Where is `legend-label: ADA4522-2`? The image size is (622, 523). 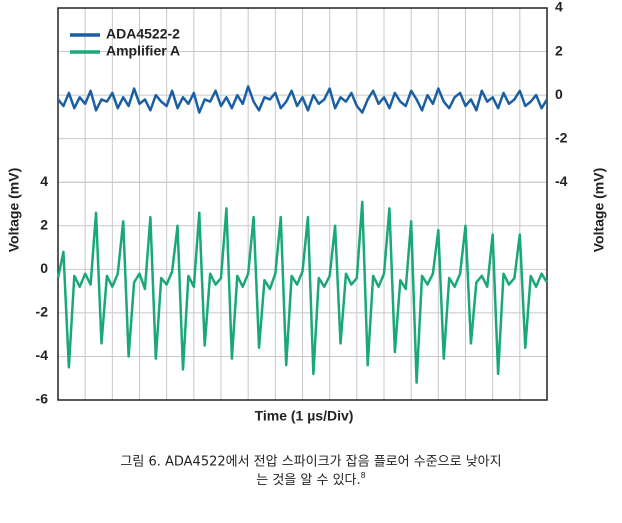
legend-label: ADA4522-2 is located at coordinates (143, 34).